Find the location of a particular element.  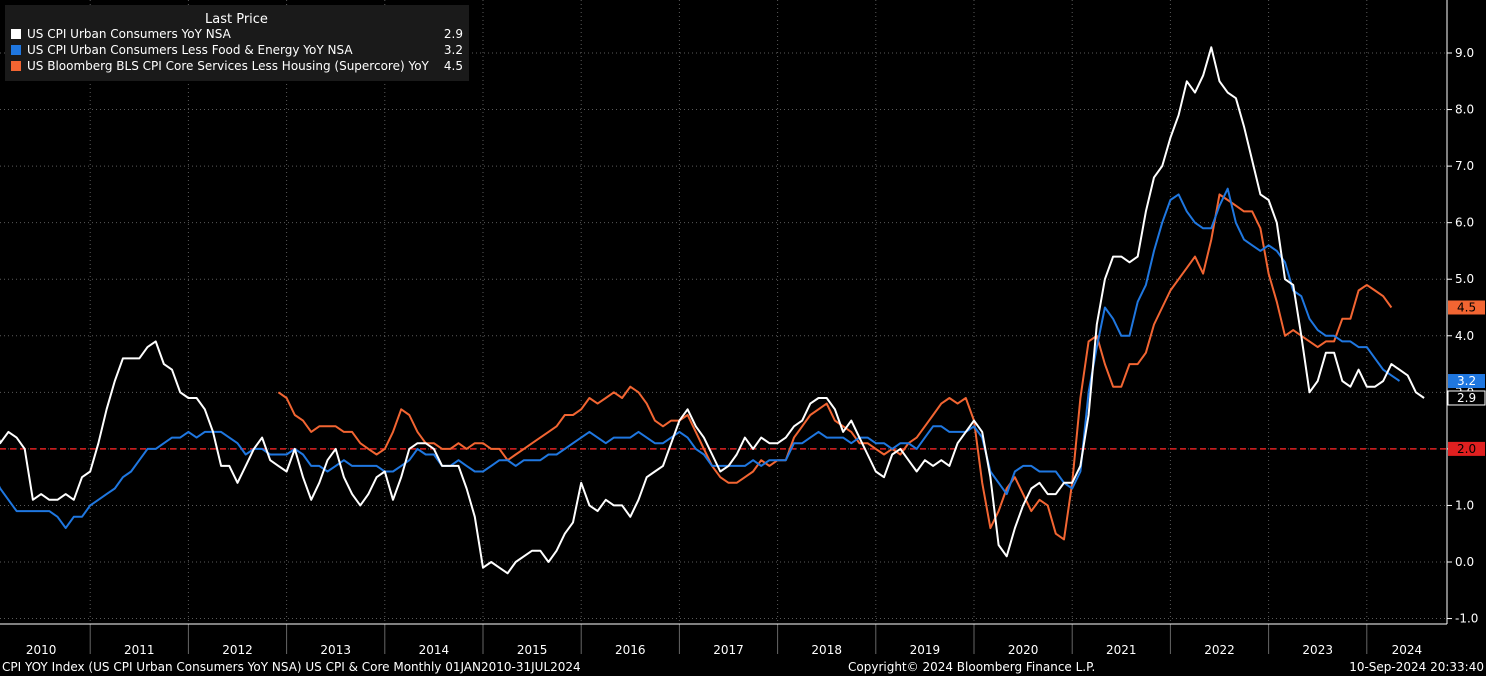

footer-copyright: Copyright© 2024 Bloomberg Finance L.P. is located at coordinates (972, 667).